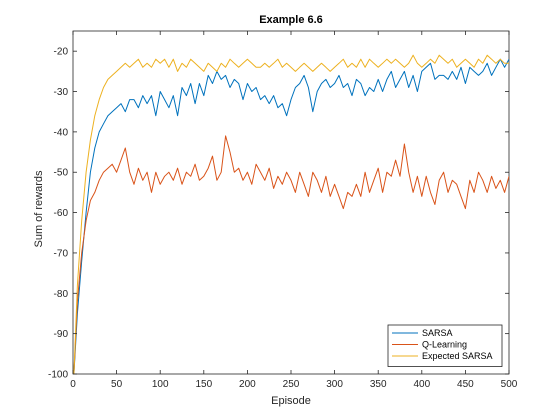  Describe the element at coordinates (437, 333) in the screenshot. I see `legend-entry: SARSA` at that location.